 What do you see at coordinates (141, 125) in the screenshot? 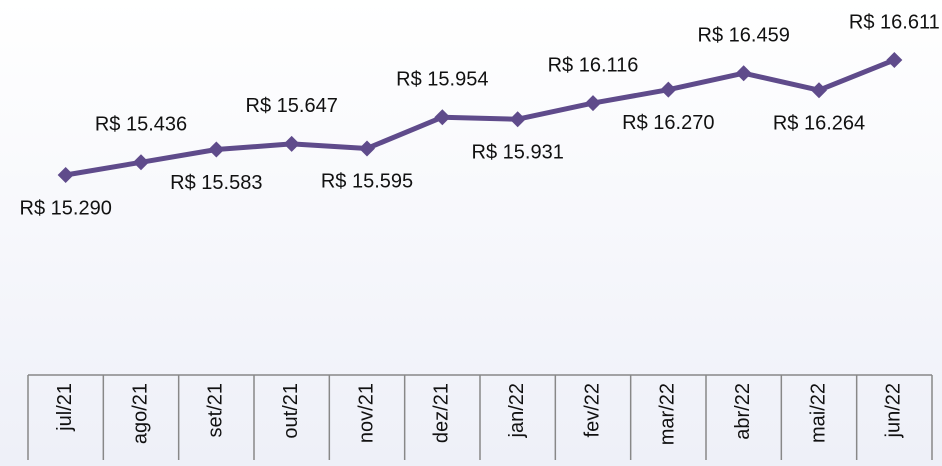
I see `data-label: R$ 15.436` at bounding box center [141, 125].